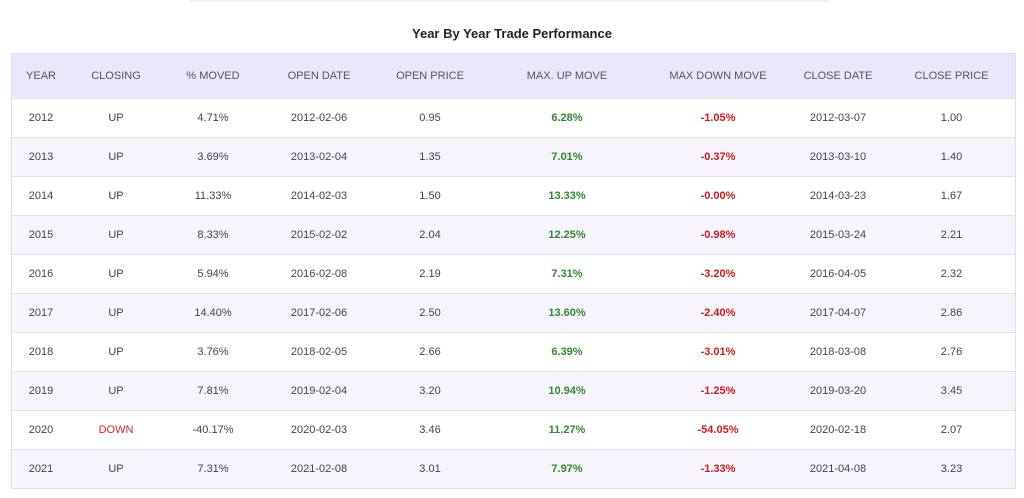  Describe the element at coordinates (430, 468) in the screenshot. I see `cell-open-price: 3.01` at that location.